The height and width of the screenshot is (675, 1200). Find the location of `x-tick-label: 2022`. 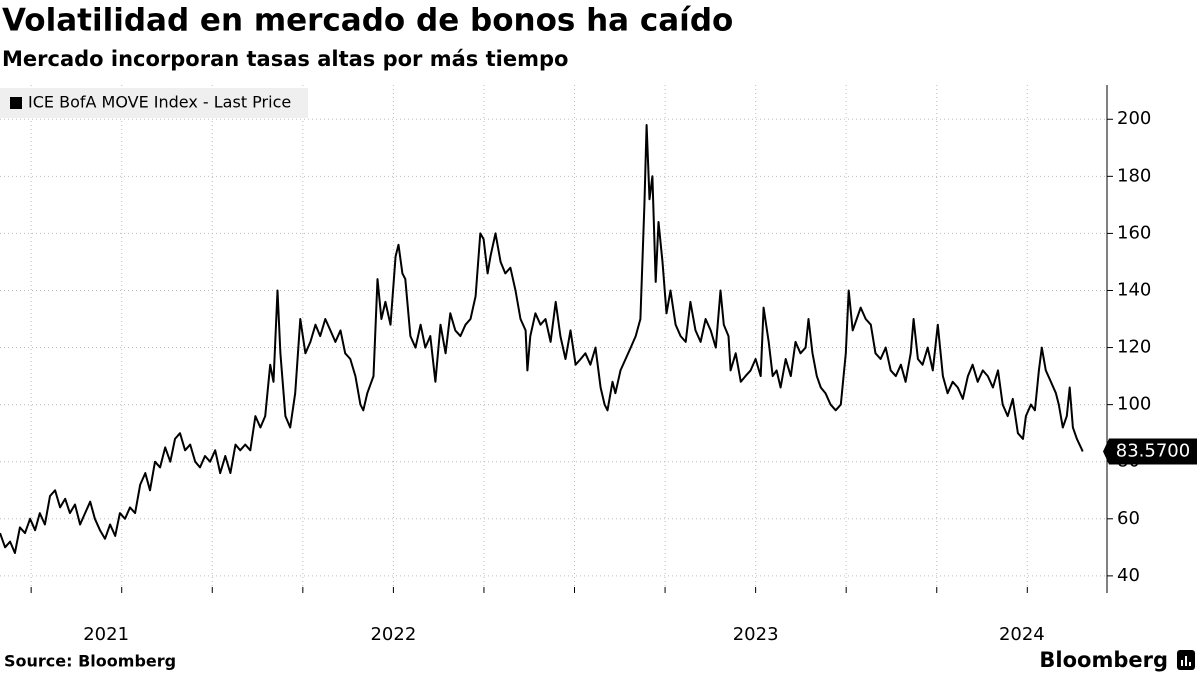

x-tick-label: 2022 is located at coordinates (393, 634).